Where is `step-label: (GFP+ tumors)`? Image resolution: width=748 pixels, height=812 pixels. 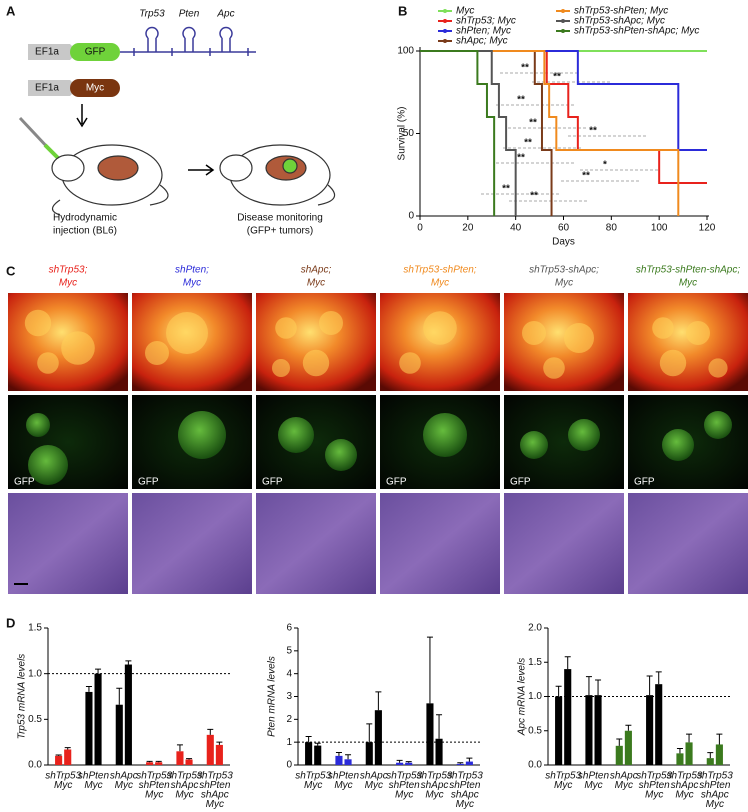 step-label: (GFP+ tumors) is located at coordinates (280, 231).